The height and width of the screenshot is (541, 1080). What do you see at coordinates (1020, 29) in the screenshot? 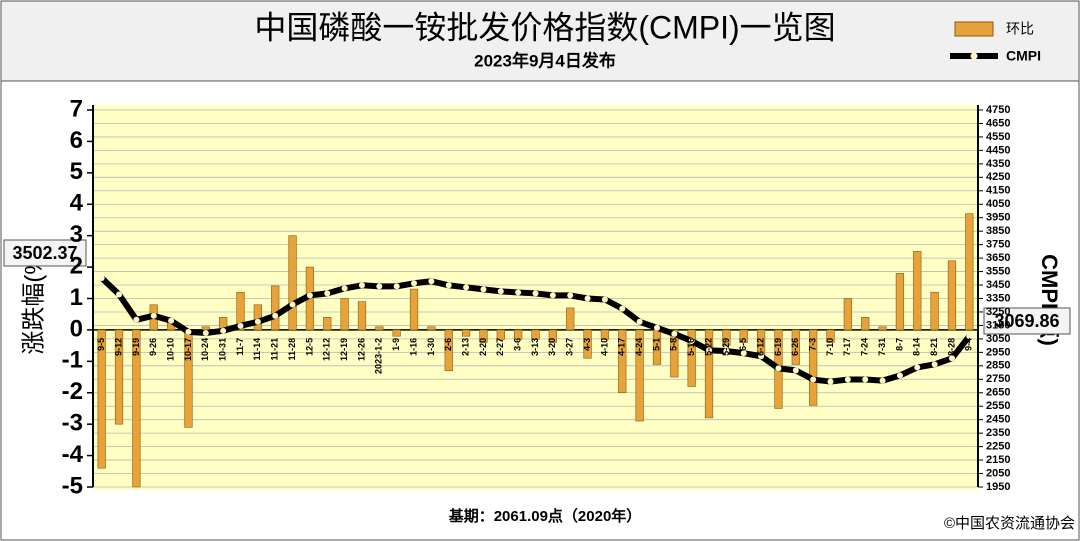
I see `legend-label: 环比` at bounding box center [1020, 29].